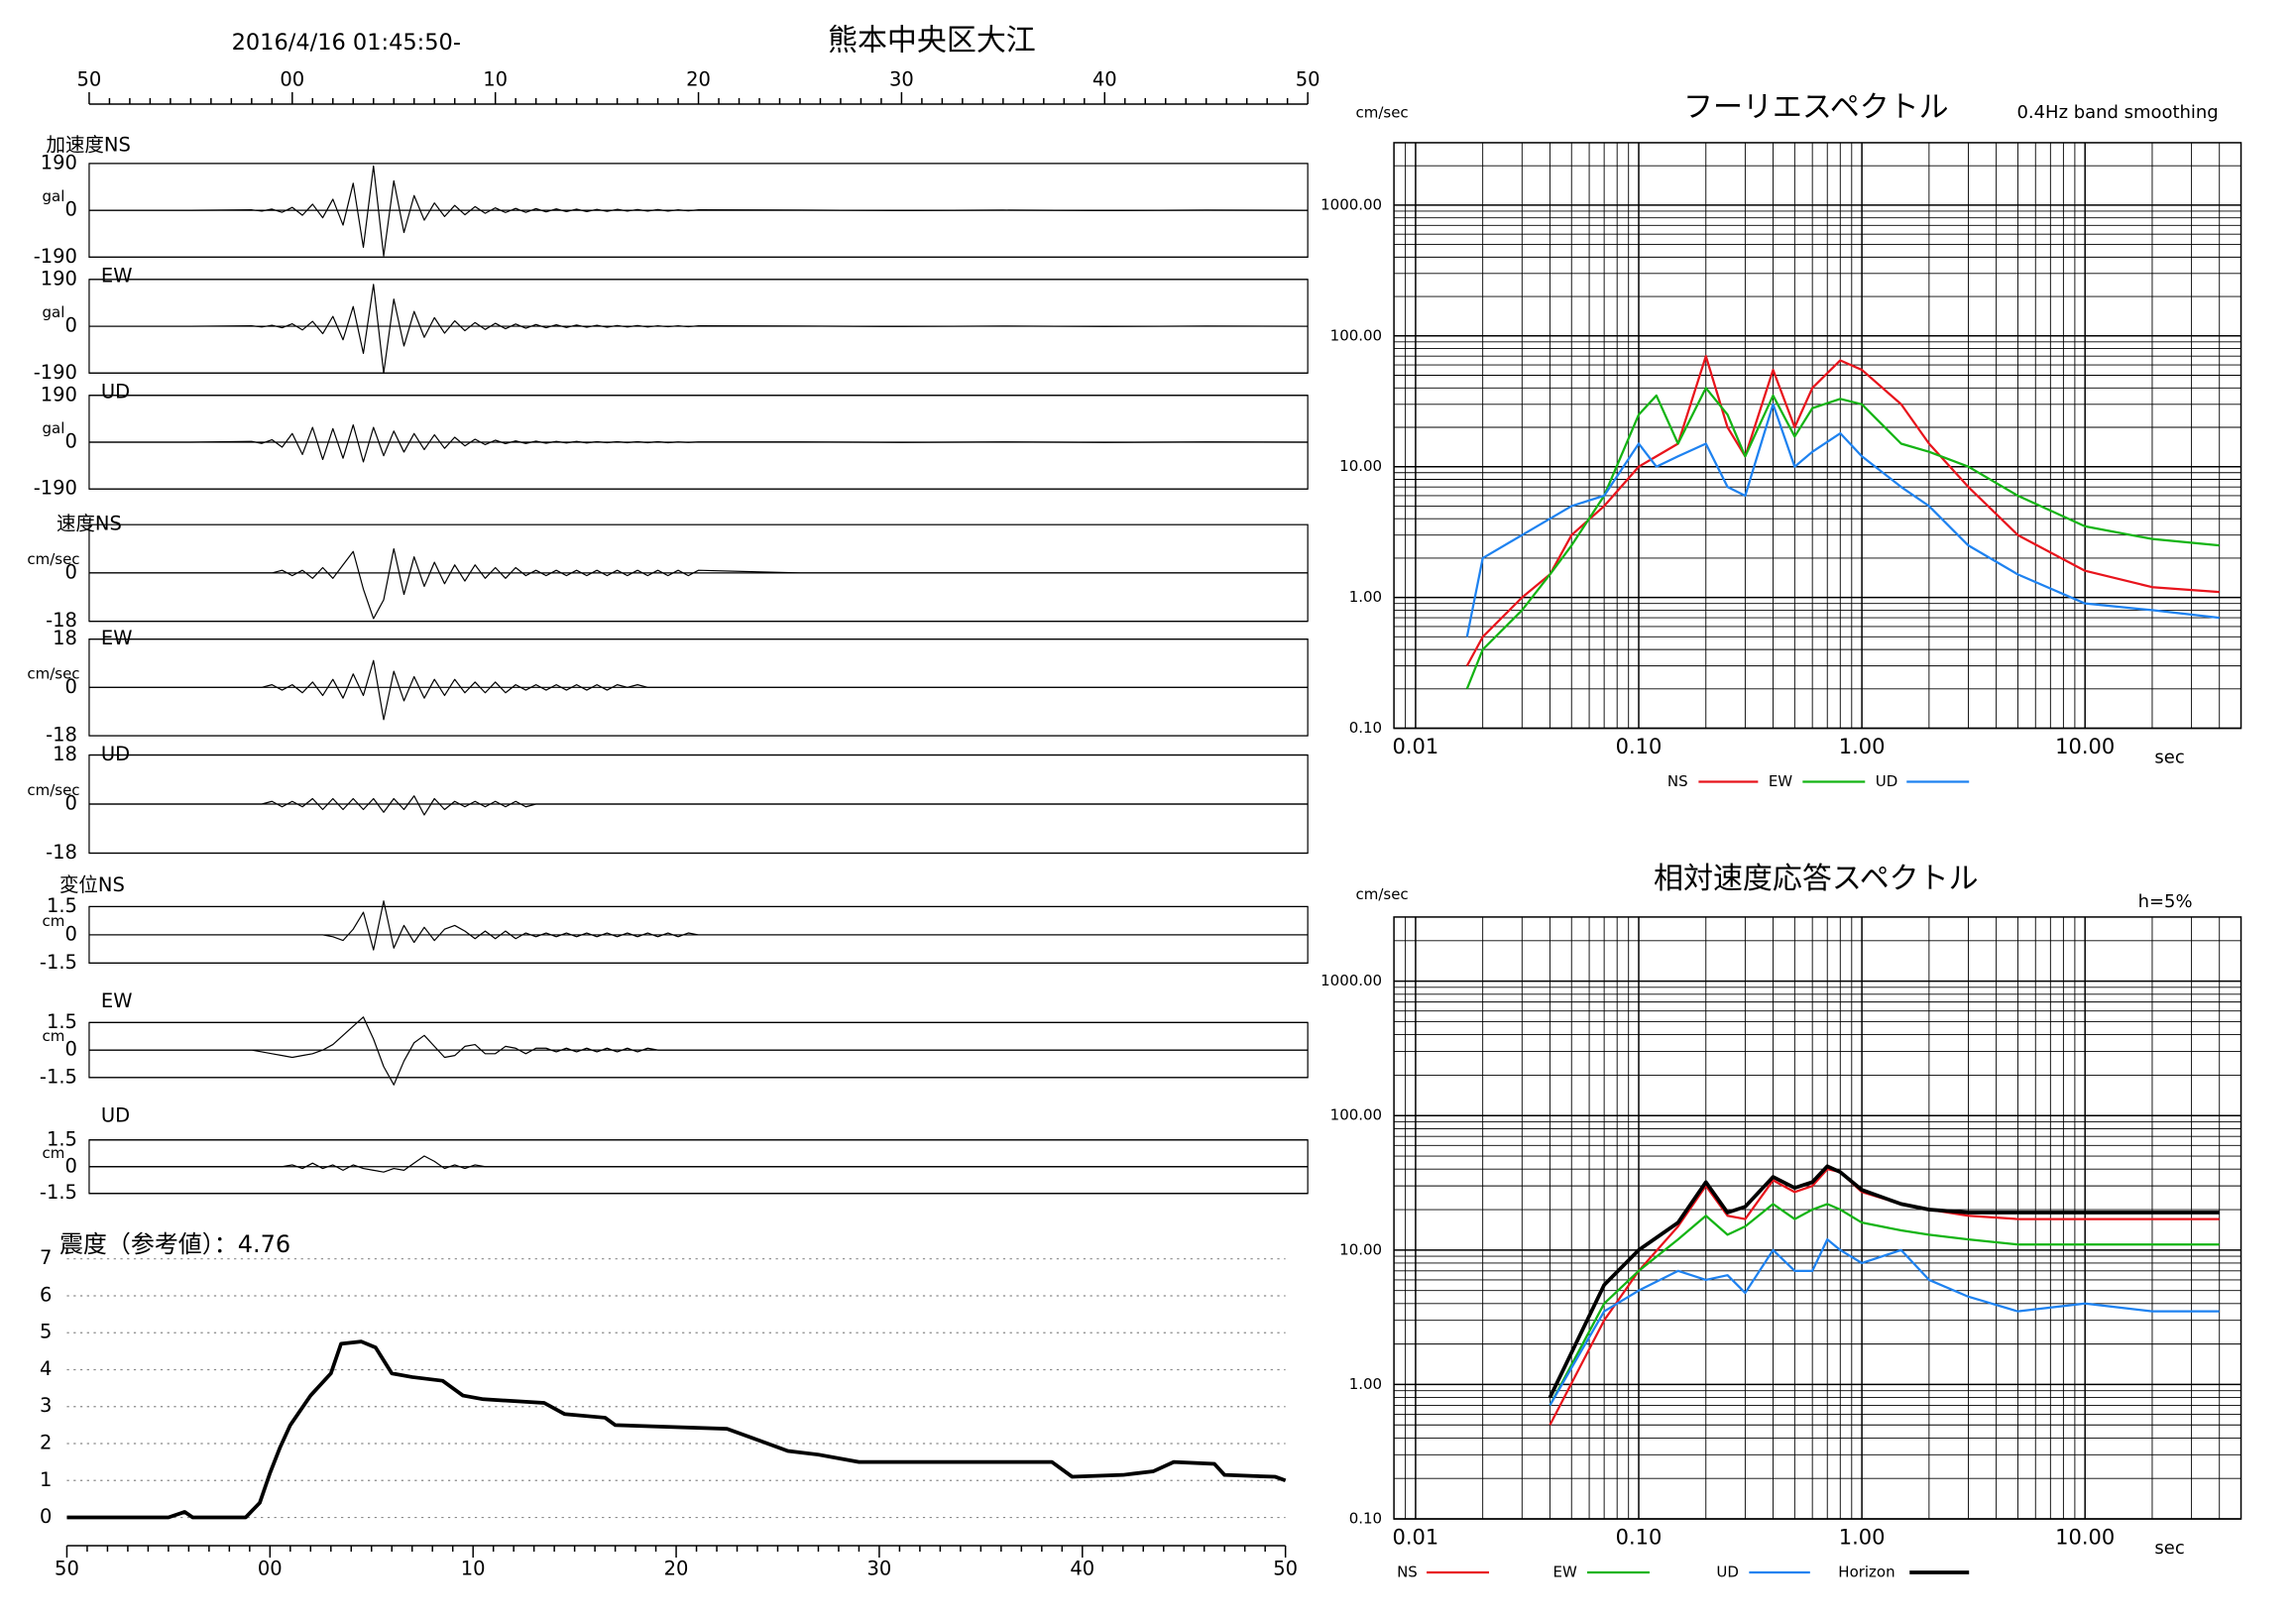 The image size is (2296, 1623). I want to click on y-tick-label: 1.00, so click(1365, 1384).